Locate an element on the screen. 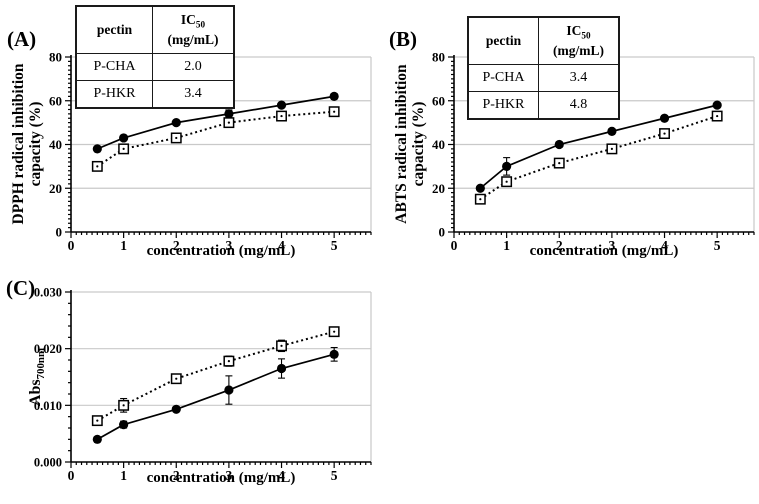 This screenshot has height=504, width=759. table-row: P-HKR 3.4 is located at coordinates (155, 93).